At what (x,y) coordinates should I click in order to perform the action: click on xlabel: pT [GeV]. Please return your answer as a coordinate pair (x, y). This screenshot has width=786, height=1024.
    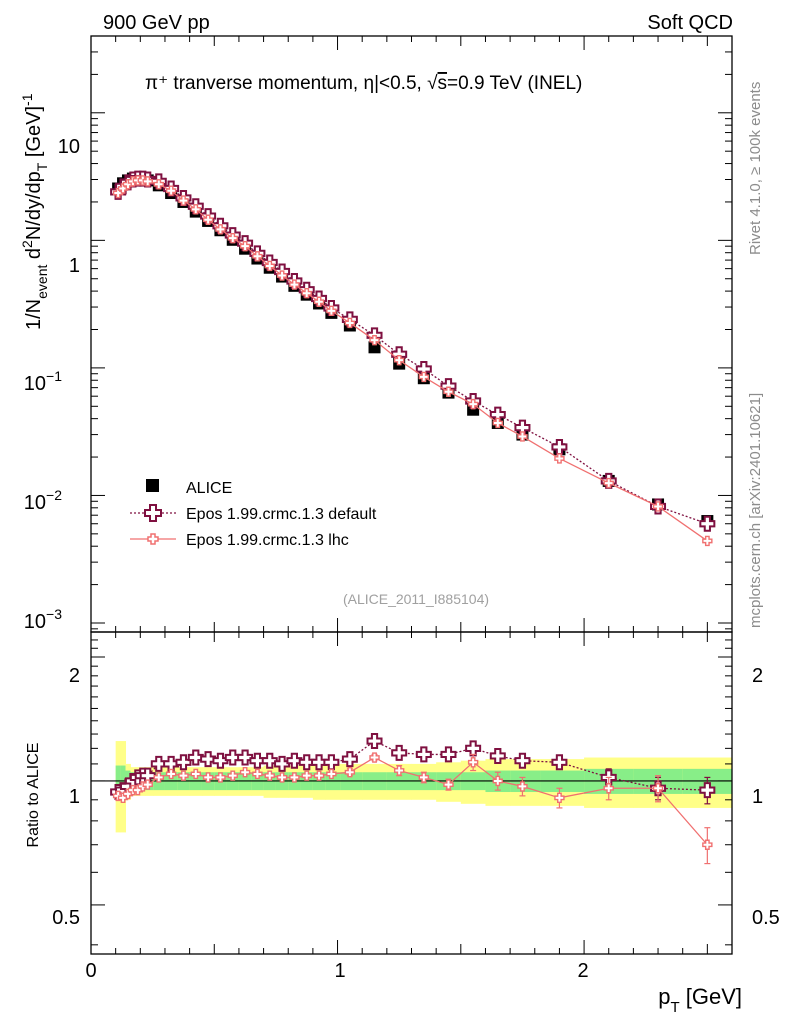
    Looking at the image, I should click on (700, 1000).